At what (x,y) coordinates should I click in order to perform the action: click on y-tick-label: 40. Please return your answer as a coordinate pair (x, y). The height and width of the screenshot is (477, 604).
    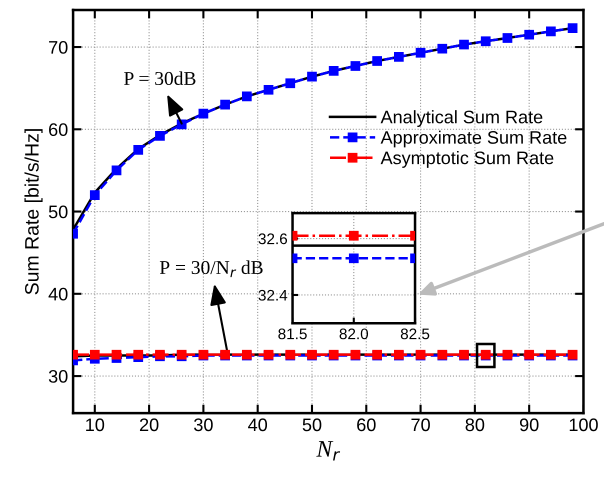
    Looking at the image, I should click on (58, 294).